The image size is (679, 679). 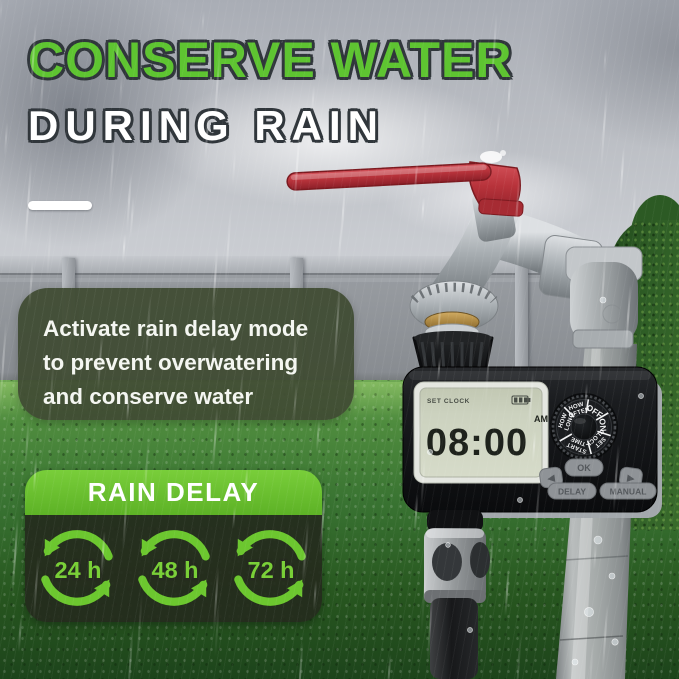 I want to click on underline-dash, so click(x=60, y=205).